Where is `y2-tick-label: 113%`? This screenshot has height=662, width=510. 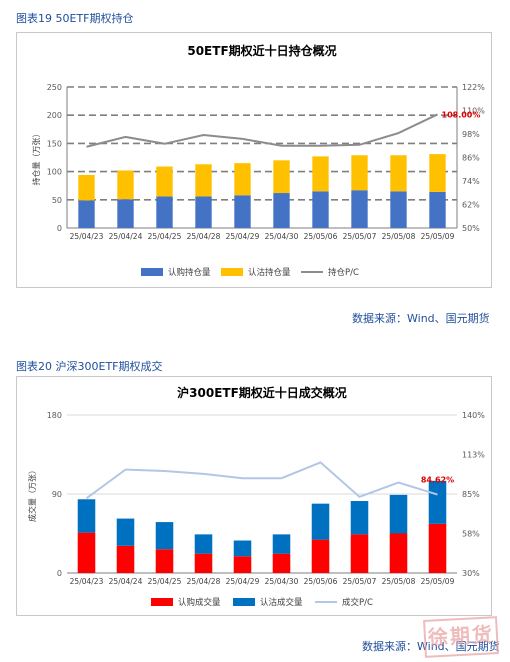
y2-tick-label: 113% is located at coordinates (473, 455).